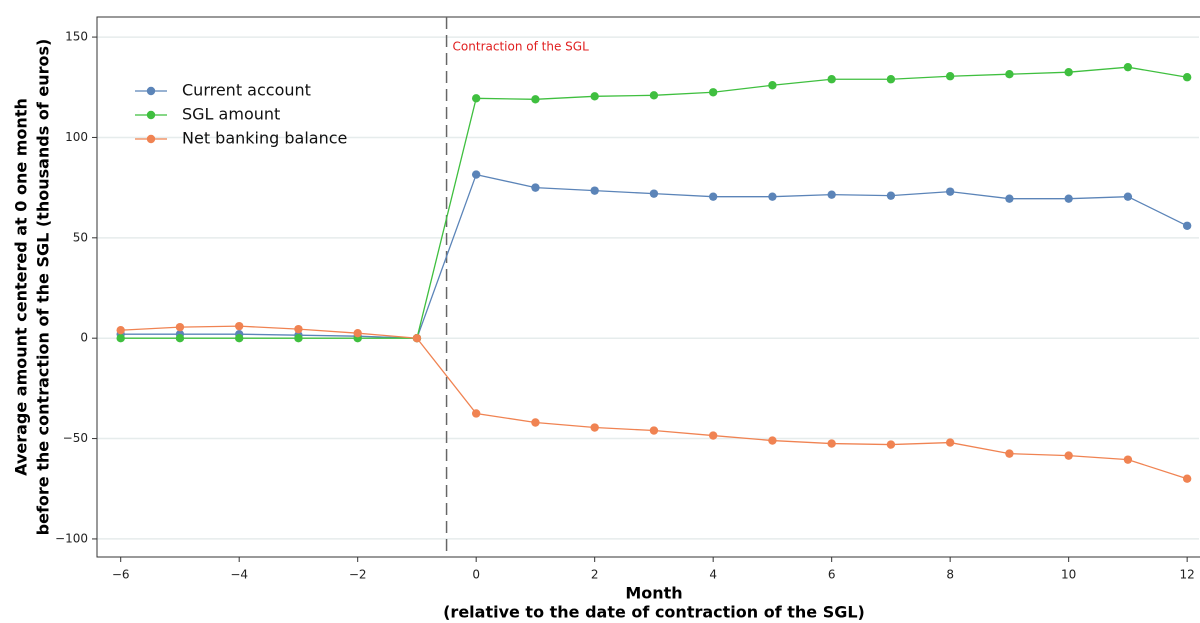  What do you see at coordinates (71, 538) in the screenshot?
I see `y-tick-label: −100` at bounding box center [71, 538].